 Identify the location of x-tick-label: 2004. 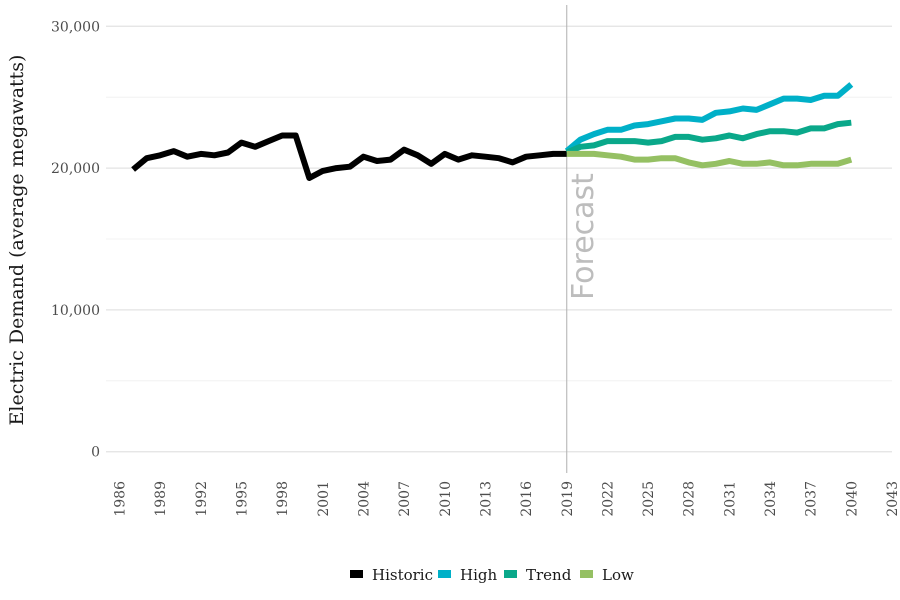
(364, 499).